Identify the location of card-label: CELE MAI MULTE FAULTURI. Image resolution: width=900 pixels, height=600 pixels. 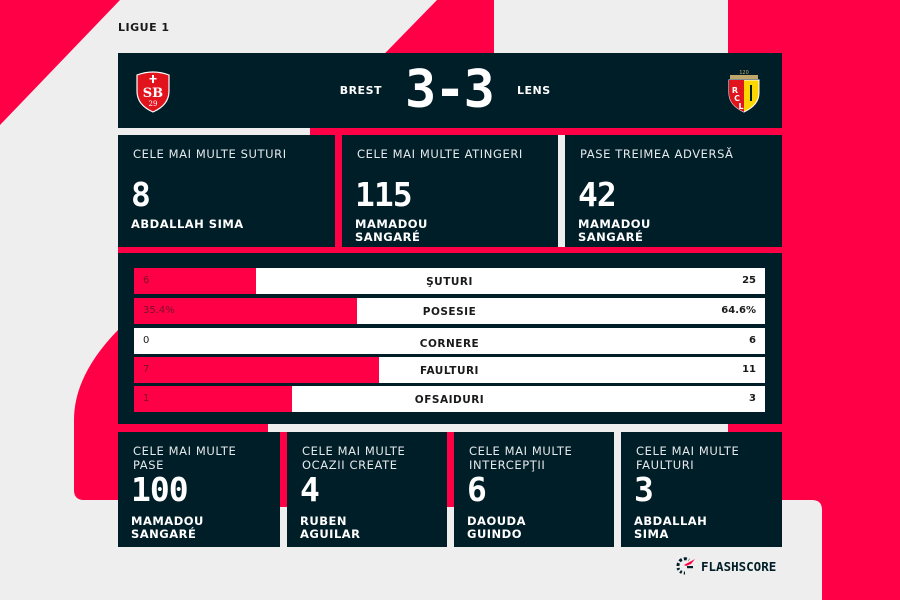
(704, 458).